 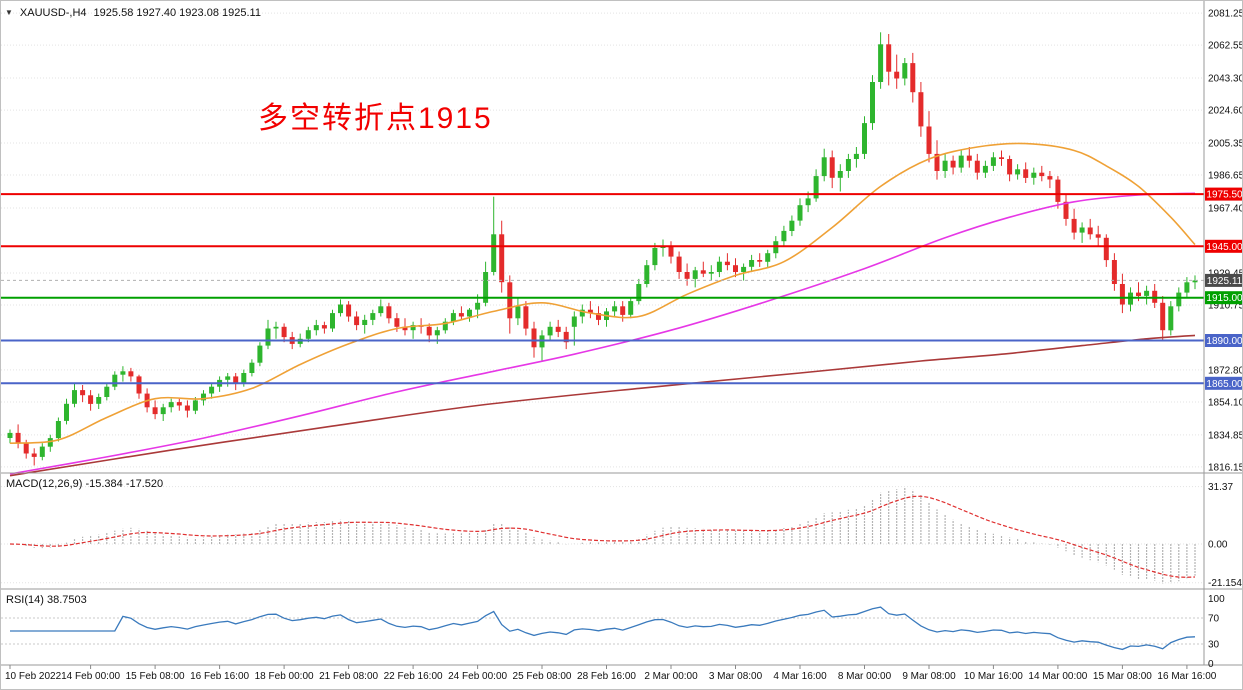 I want to click on price-axis-label: 1816.15, so click(x=1225, y=467).